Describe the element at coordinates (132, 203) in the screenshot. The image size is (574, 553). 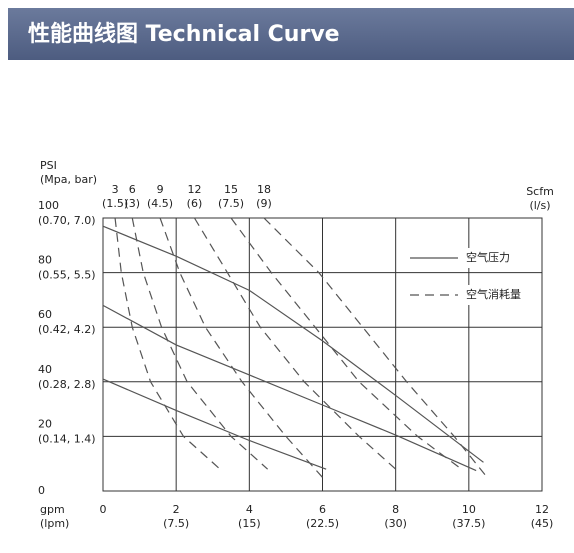
I see `curve-sublabel: (3)` at that location.